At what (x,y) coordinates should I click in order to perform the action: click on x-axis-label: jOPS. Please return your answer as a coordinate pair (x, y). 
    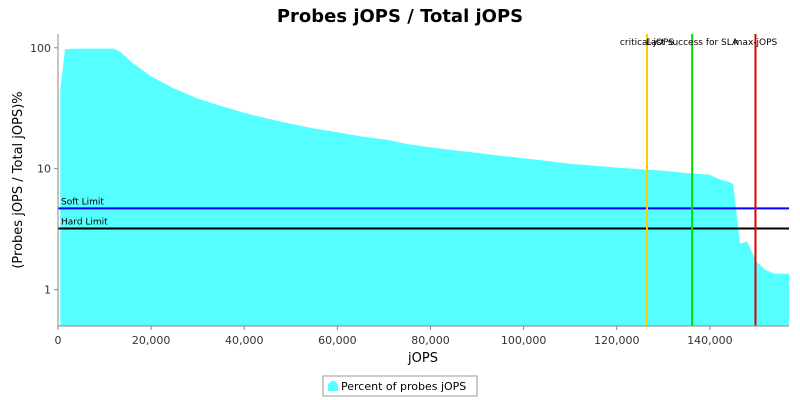
    Looking at the image, I should click on (422, 358).